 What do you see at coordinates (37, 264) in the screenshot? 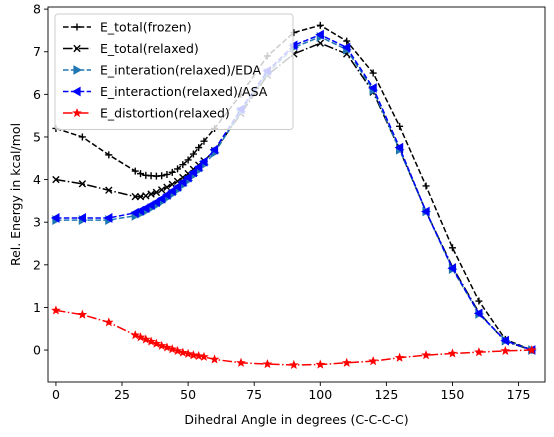
I see `y-tick-label: 2` at bounding box center [37, 264].